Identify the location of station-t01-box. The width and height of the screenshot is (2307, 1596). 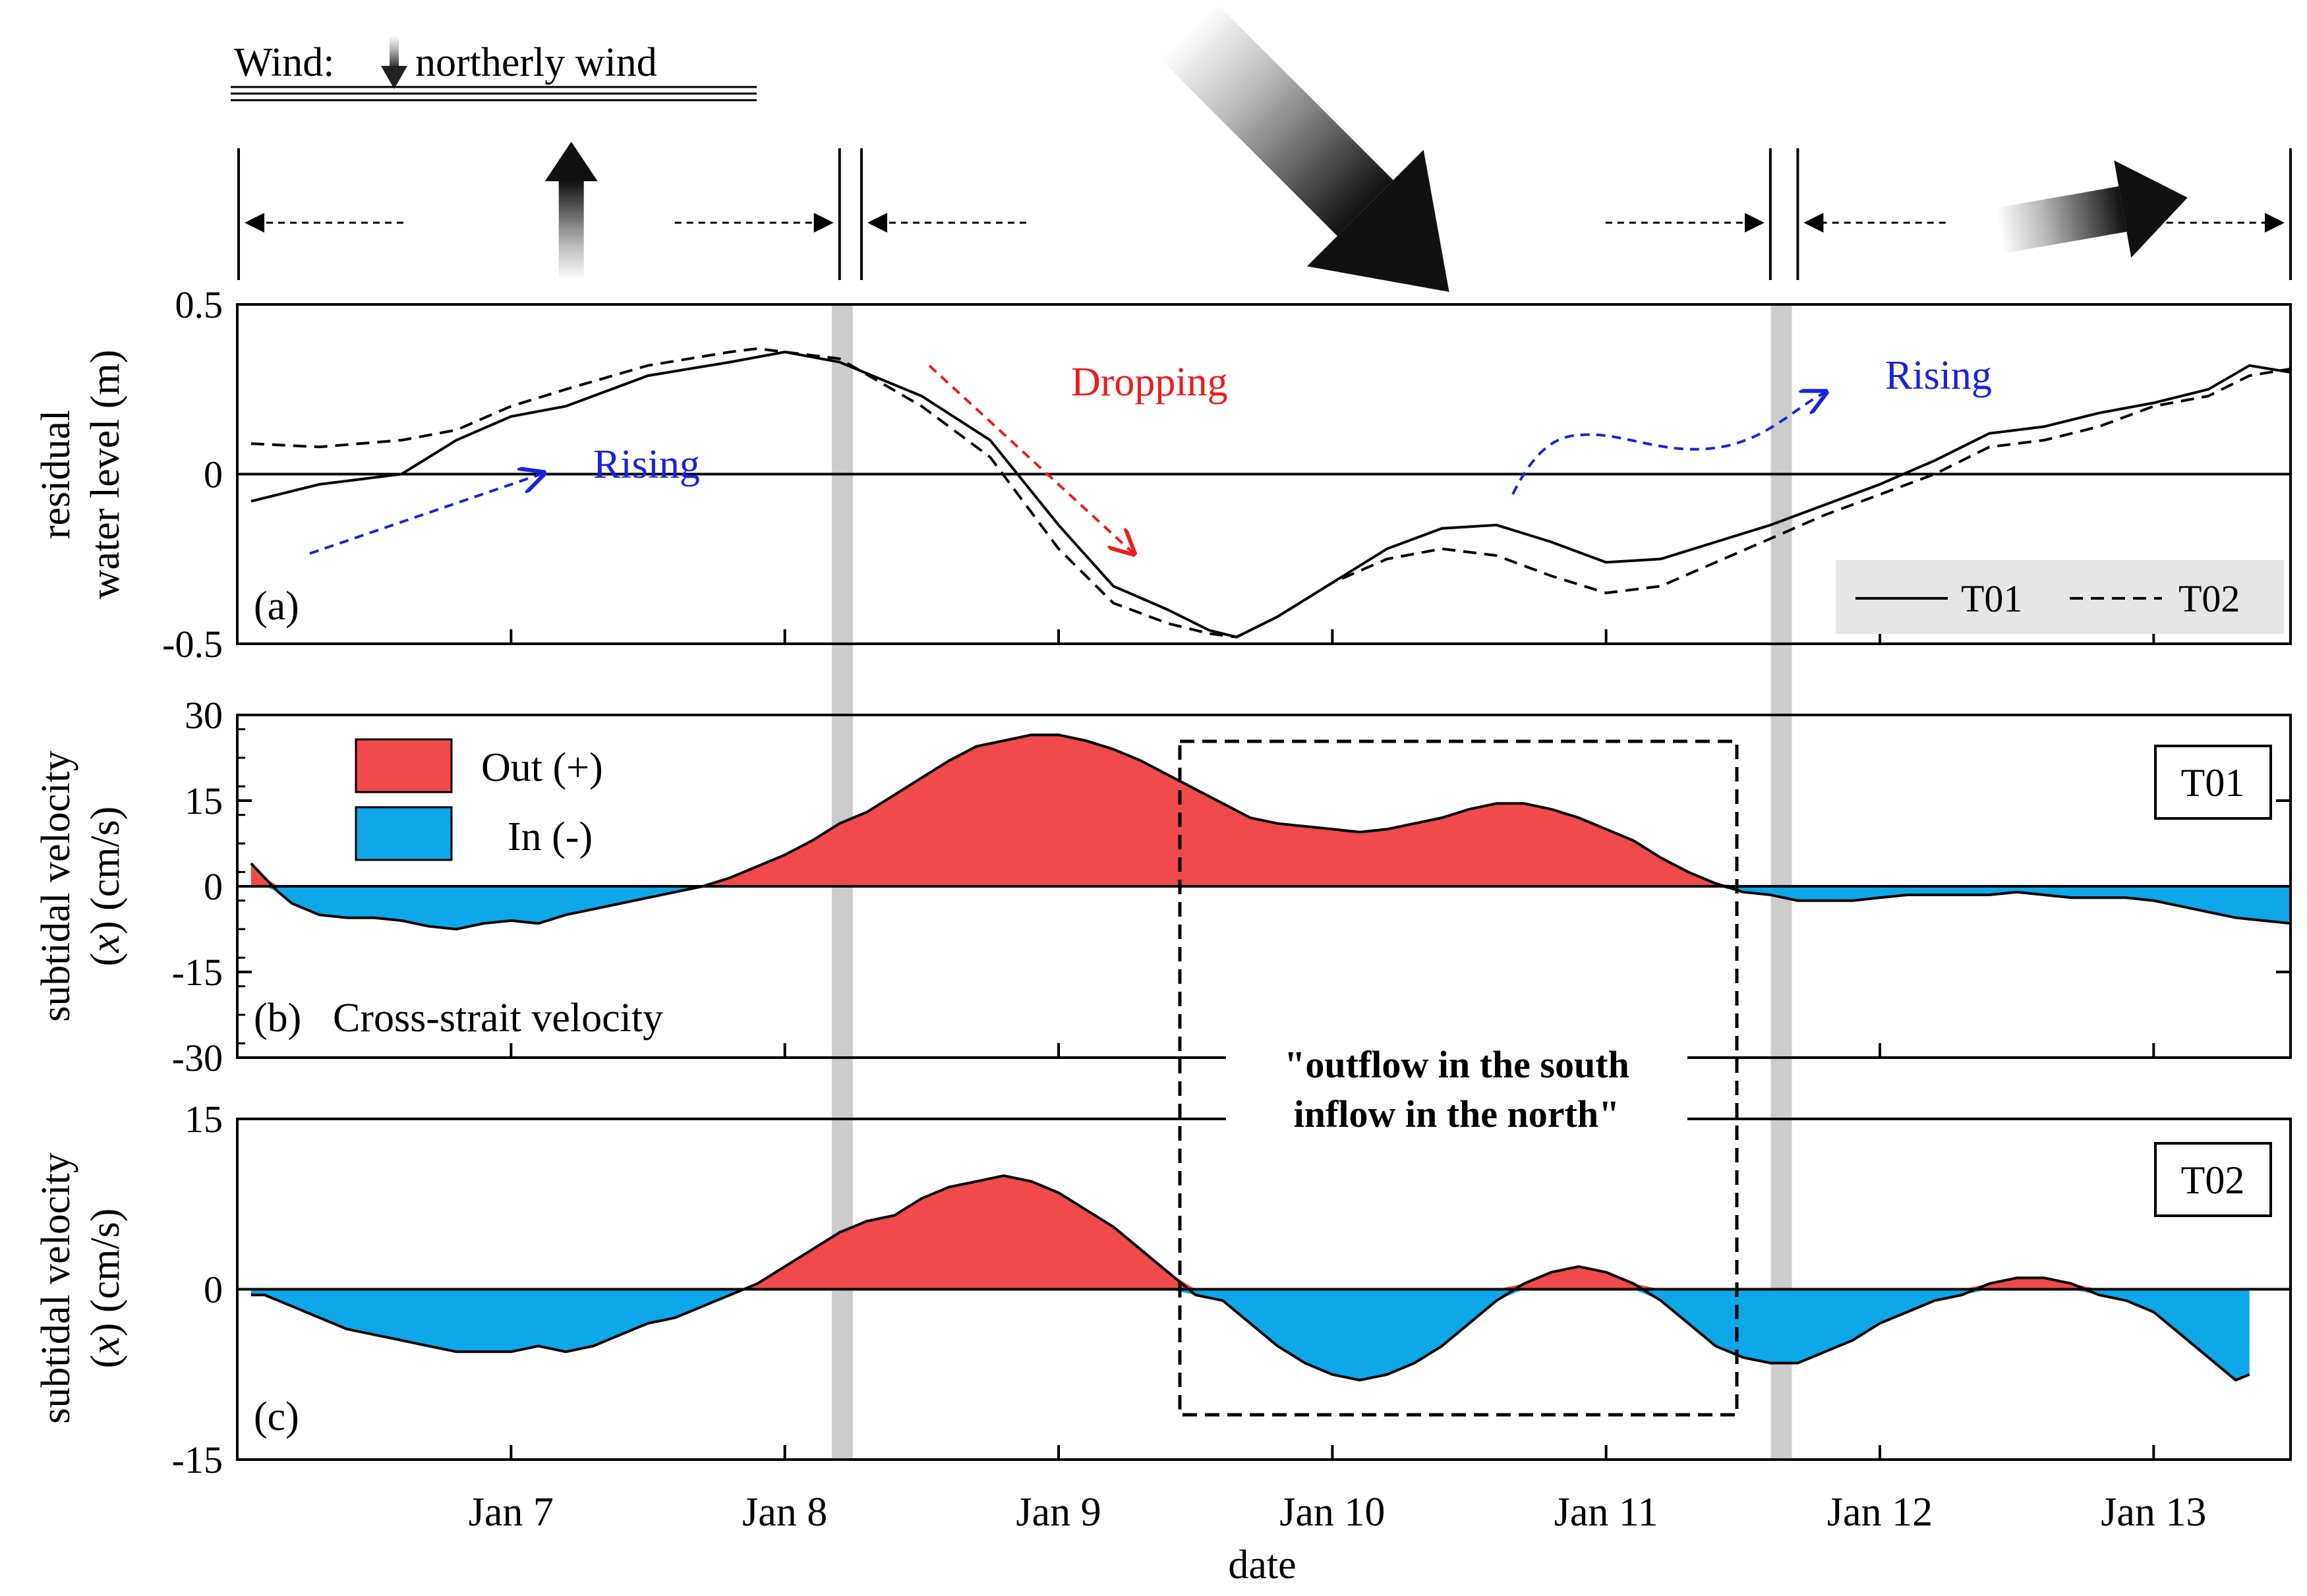
(2213, 783).